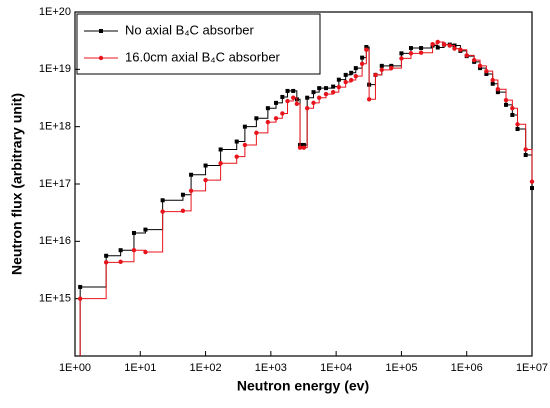 This screenshot has width=550, height=408. What do you see at coordinates (271, 368) in the screenshot?
I see `x-tick-label: 1E+03` at bounding box center [271, 368].